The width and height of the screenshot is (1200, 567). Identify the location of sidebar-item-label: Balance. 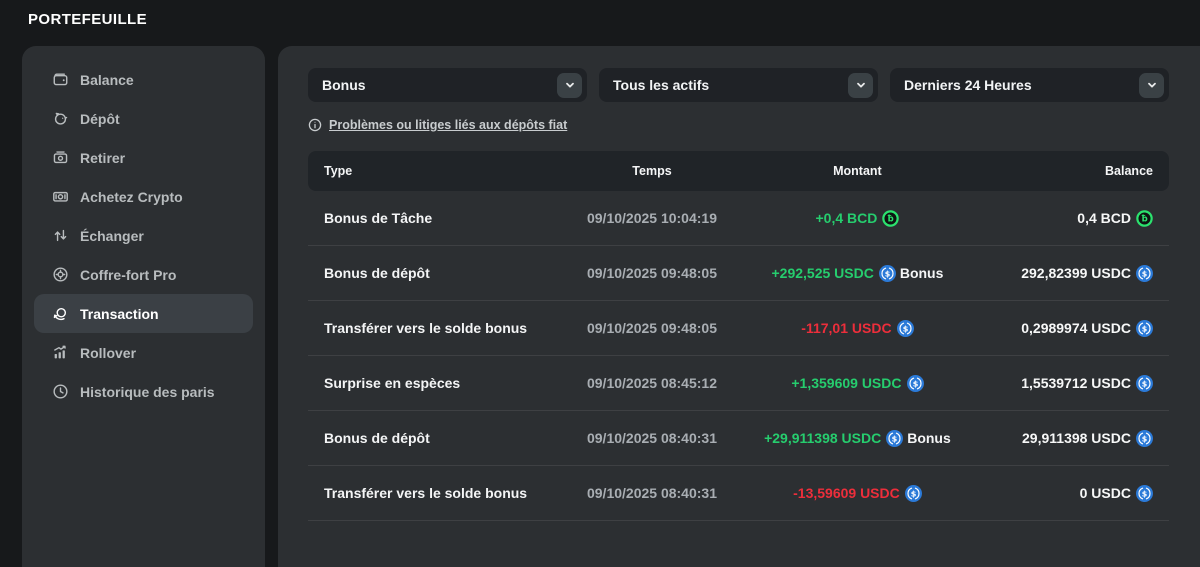
(107, 79).